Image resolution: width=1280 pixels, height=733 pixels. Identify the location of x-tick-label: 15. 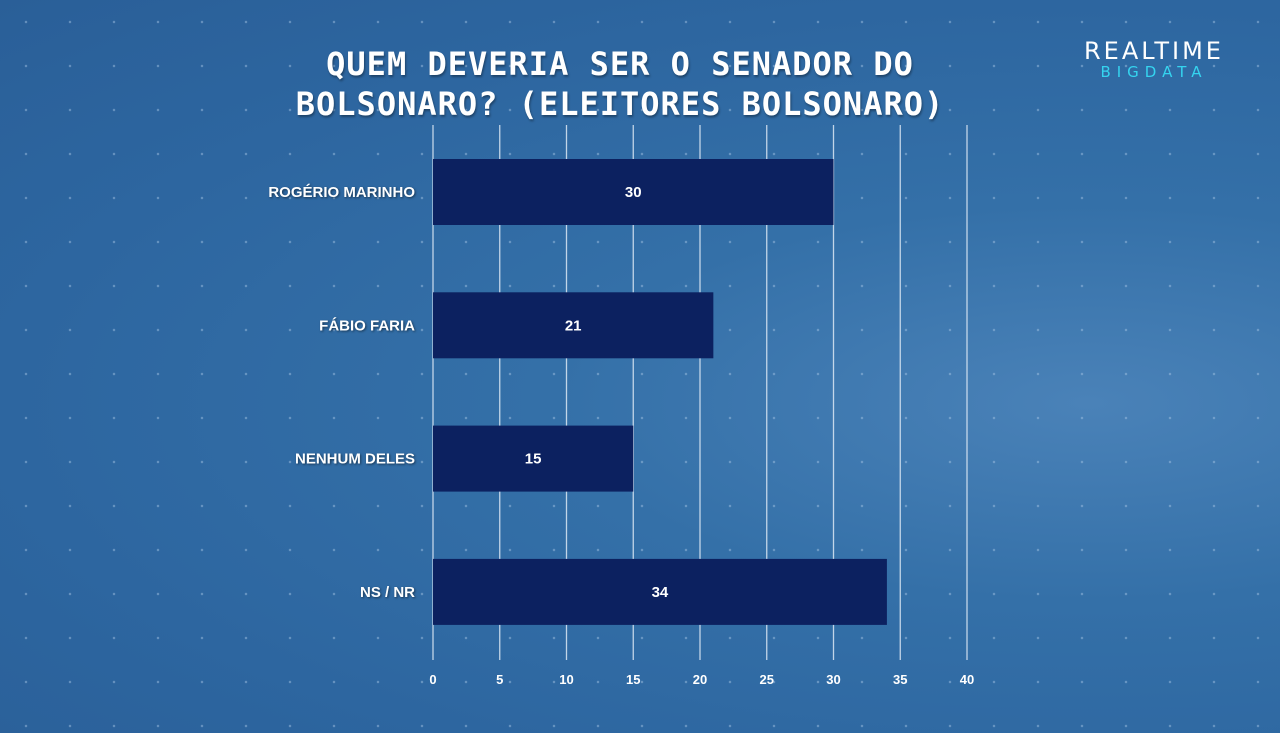
(633, 679).